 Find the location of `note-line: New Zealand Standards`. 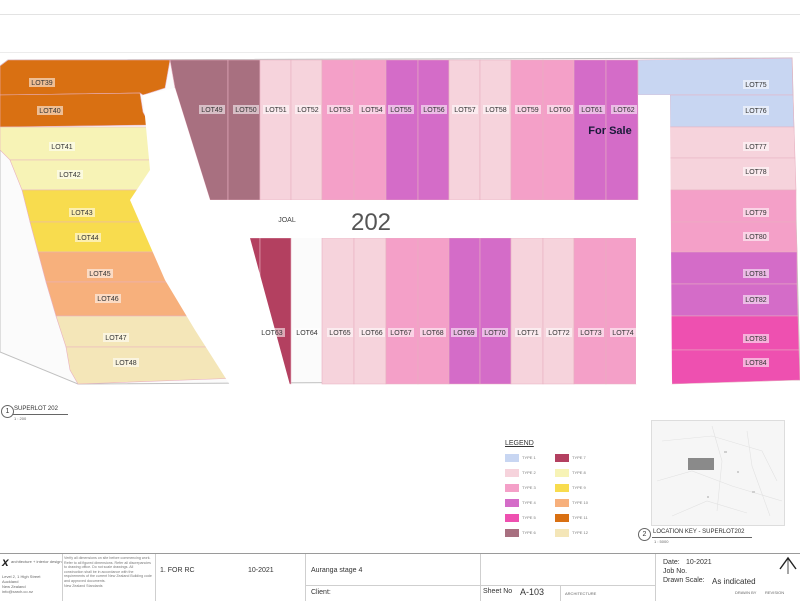

note-line: New Zealand Standards is located at coordinates (83, 585).